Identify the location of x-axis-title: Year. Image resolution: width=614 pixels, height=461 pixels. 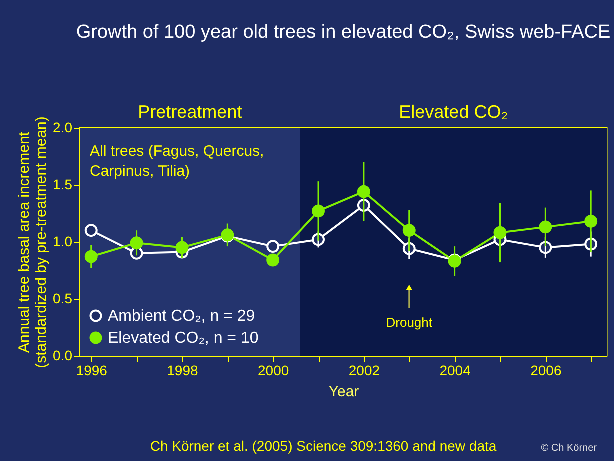
(344, 392).